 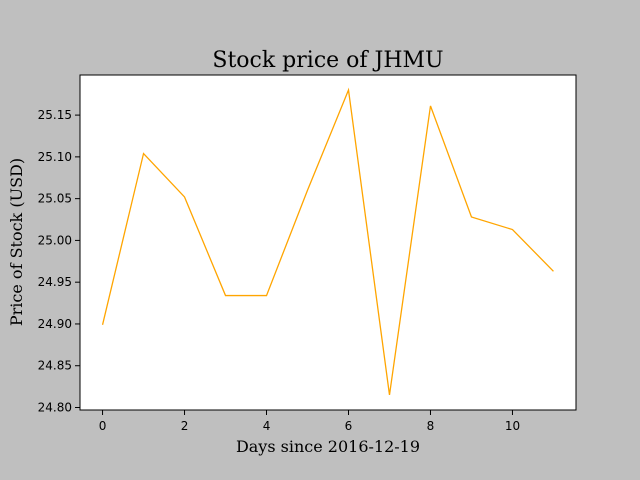 What do you see at coordinates (327, 60) in the screenshot?
I see `chart-title: Stock price of JHMU` at bounding box center [327, 60].